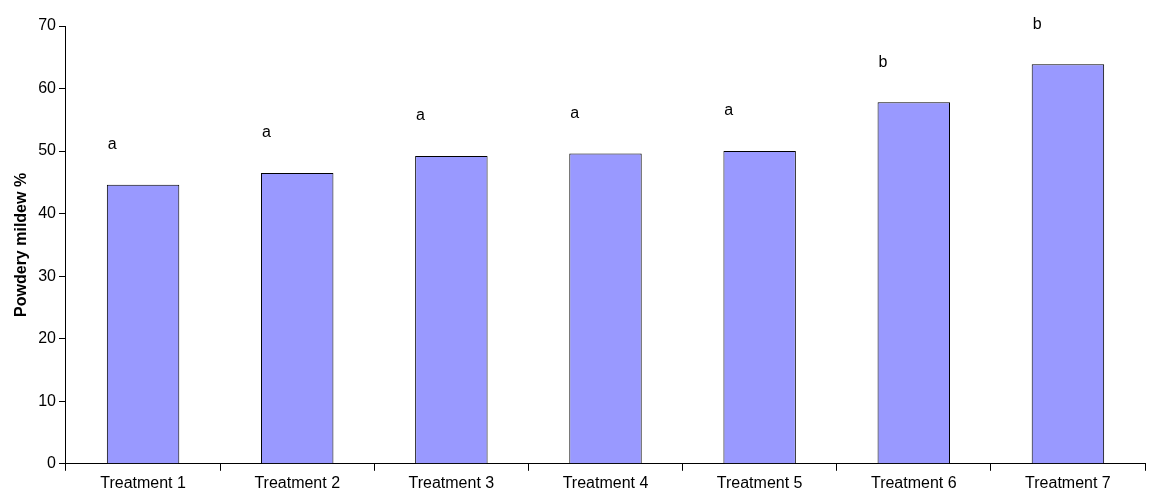 The image size is (1163, 504). What do you see at coordinates (47, 338) in the screenshot?
I see `y-tick-label: 20` at bounding box center [47, 338].